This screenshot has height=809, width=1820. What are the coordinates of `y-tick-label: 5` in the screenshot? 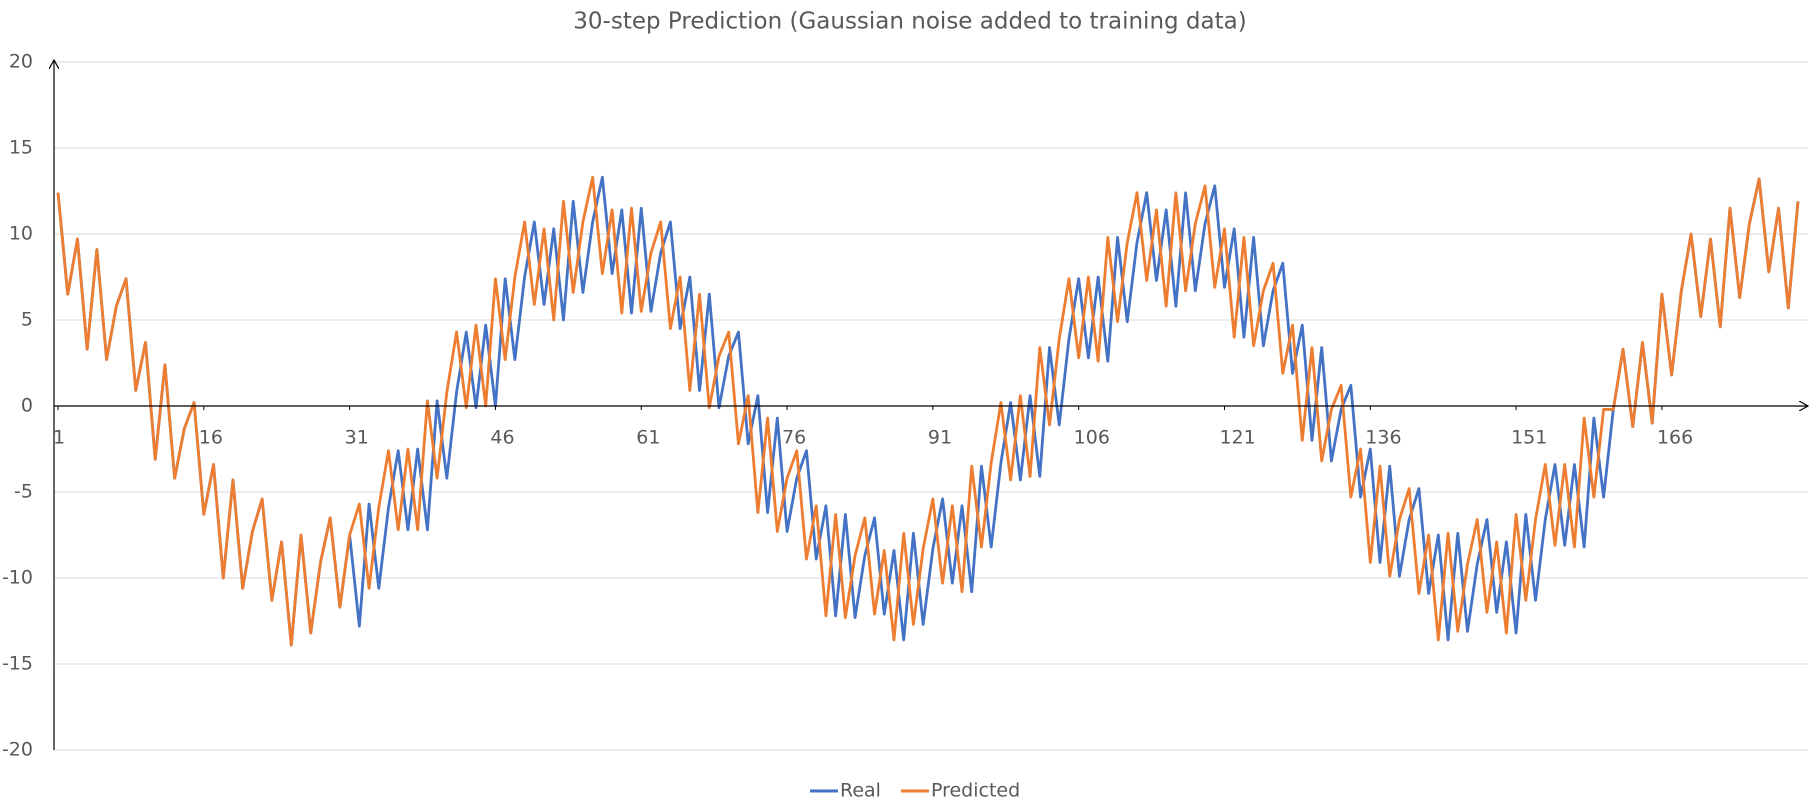 It's located at (27, 320).